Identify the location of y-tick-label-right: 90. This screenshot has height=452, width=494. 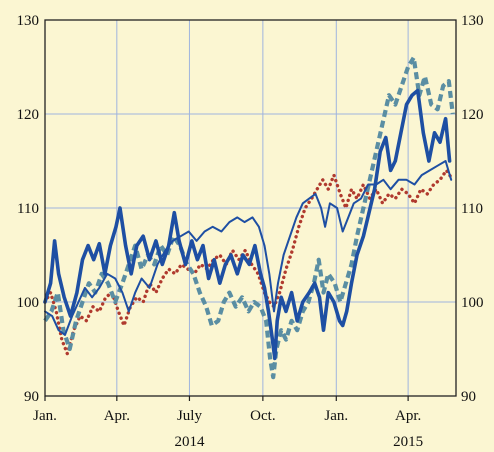
(468, 397).